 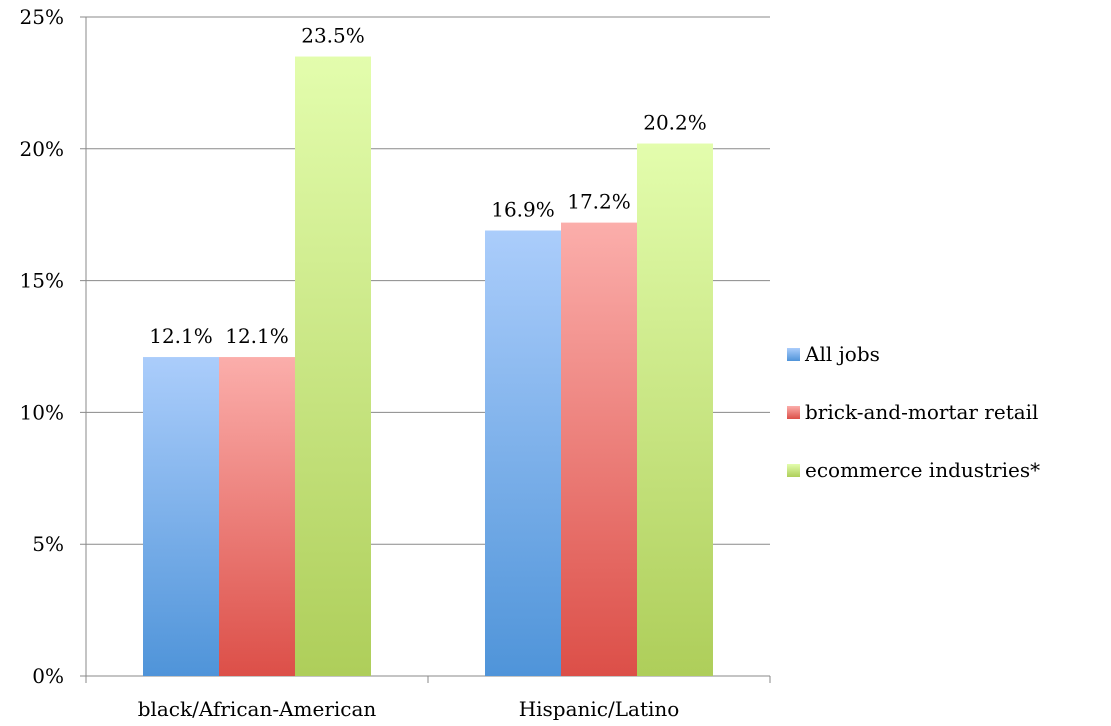 What do you see at coordinates (523, 210) in the screenshot?
I see `data-label: 16.9%` at bounding box center [523, 210].